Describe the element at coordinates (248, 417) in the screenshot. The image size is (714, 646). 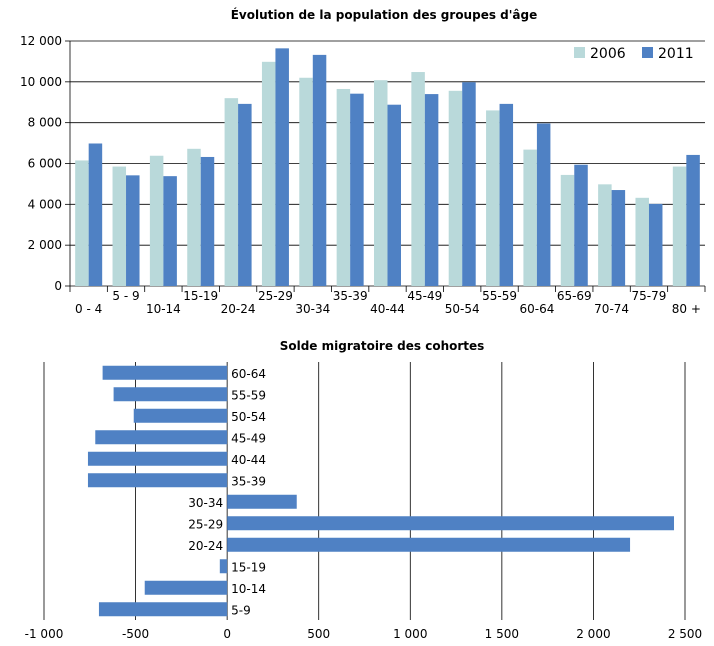
I see `category-label: 50-54` at that location.